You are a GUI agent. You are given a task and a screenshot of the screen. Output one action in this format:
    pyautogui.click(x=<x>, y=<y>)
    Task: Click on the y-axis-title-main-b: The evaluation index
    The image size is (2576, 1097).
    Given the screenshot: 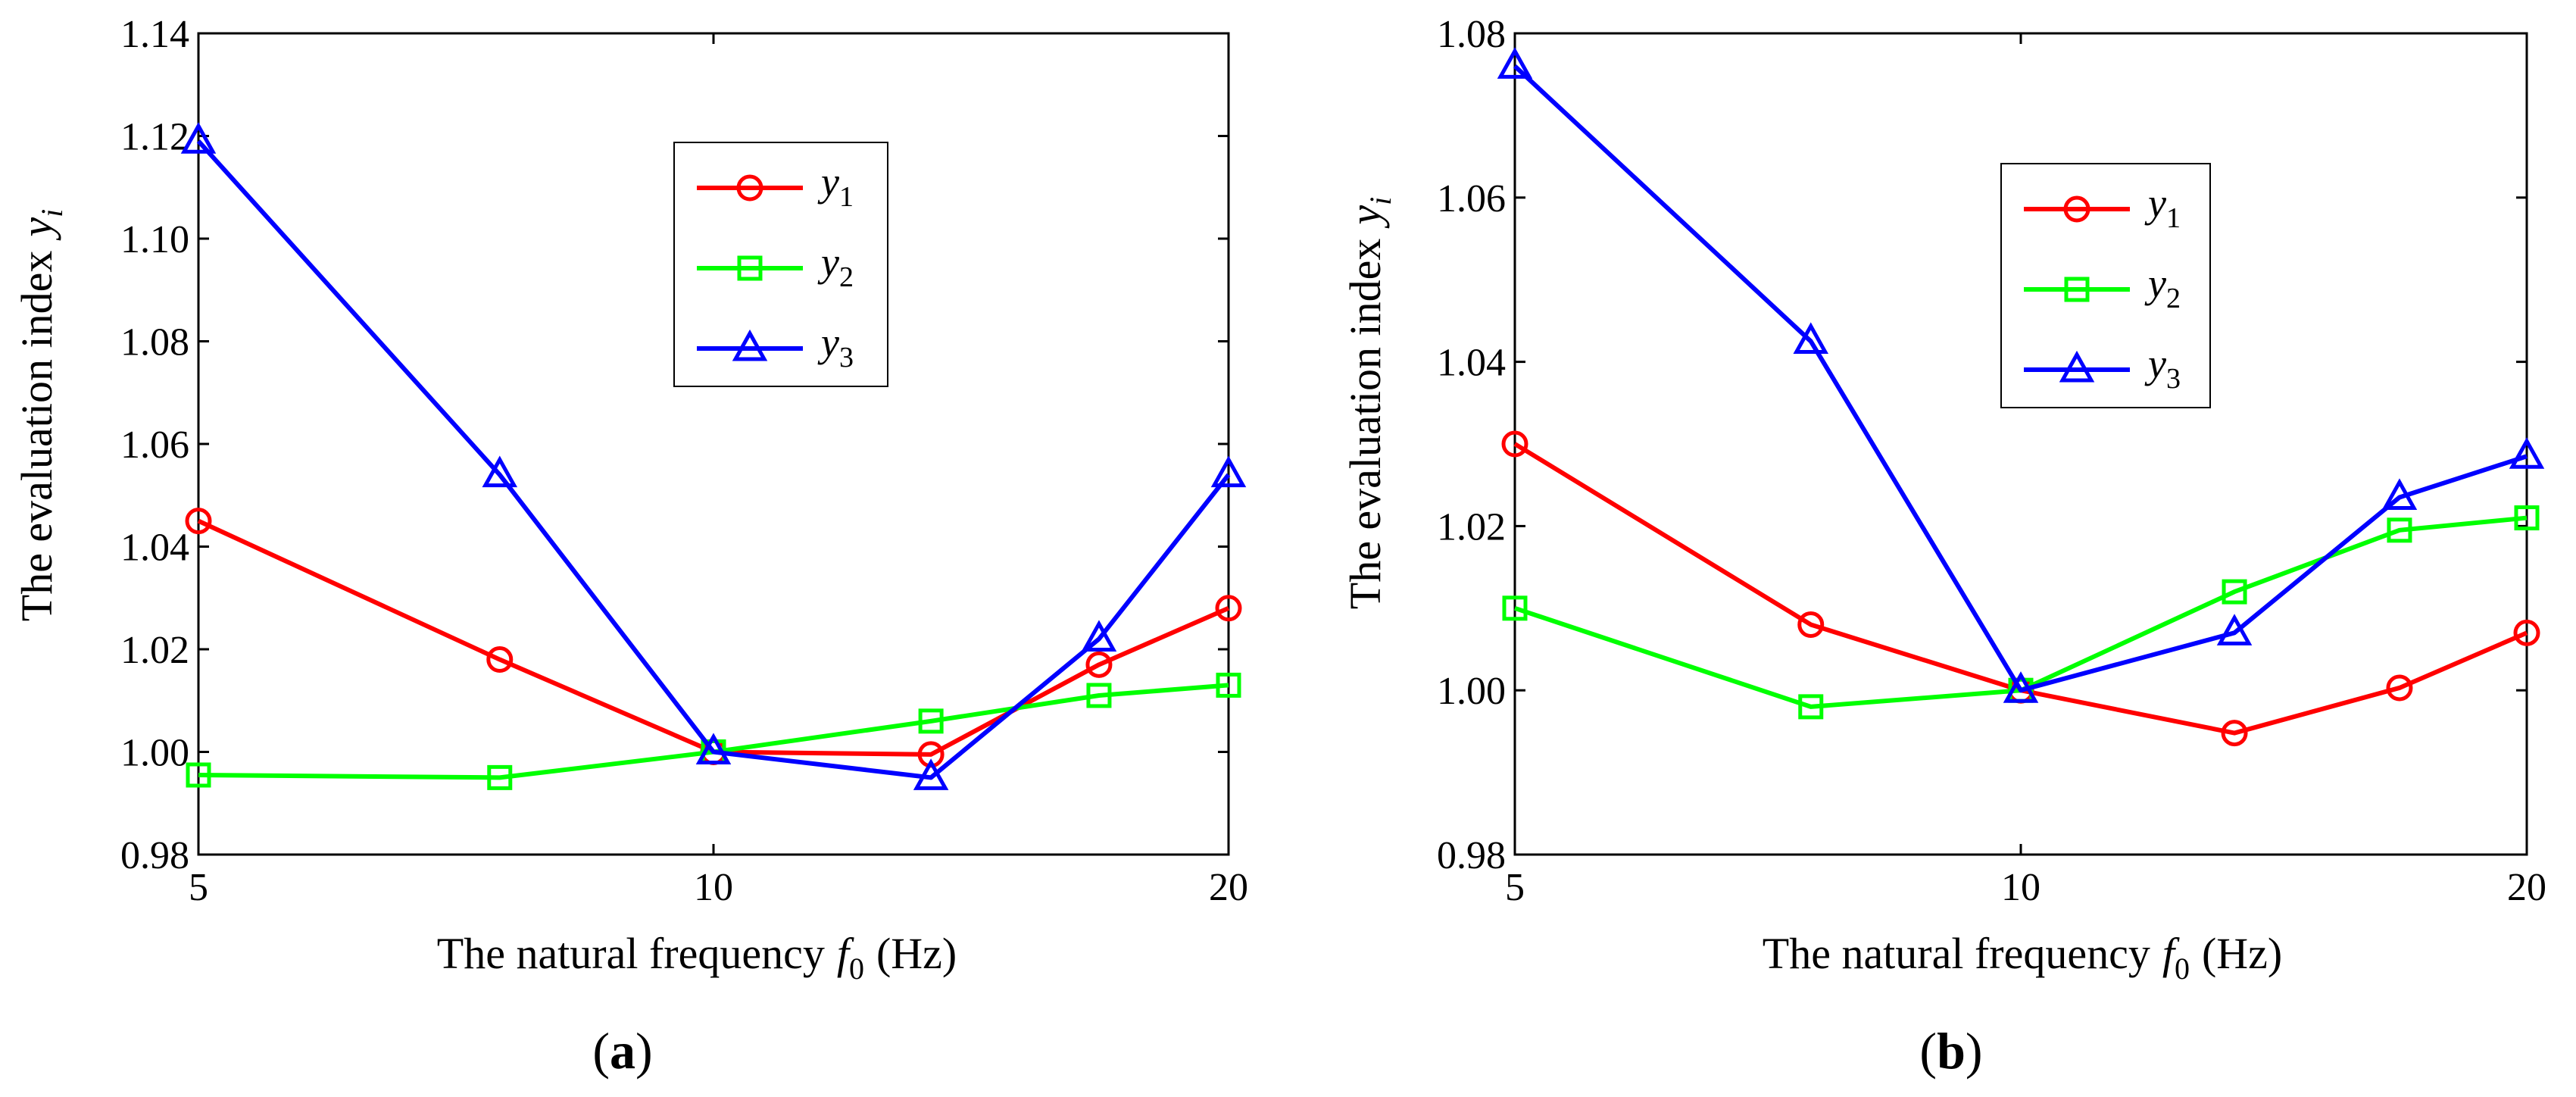 What is the action you would take?
    pyautogui.click(x=1366, y=424)
    